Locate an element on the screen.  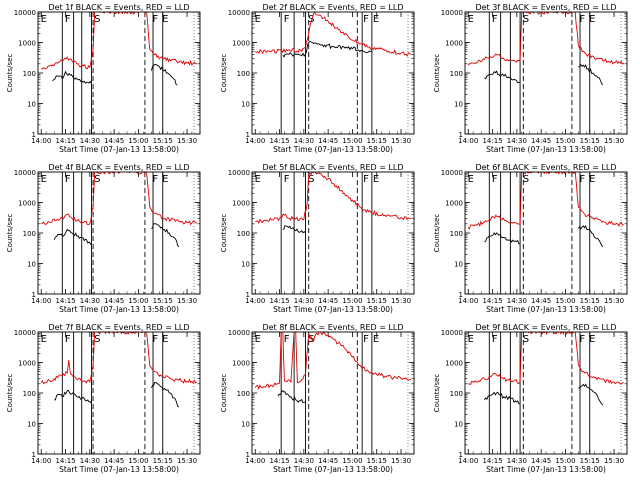
panel-title: Det 4f BLACK = Events, RED = LLD is located at coordinates (118, 167).